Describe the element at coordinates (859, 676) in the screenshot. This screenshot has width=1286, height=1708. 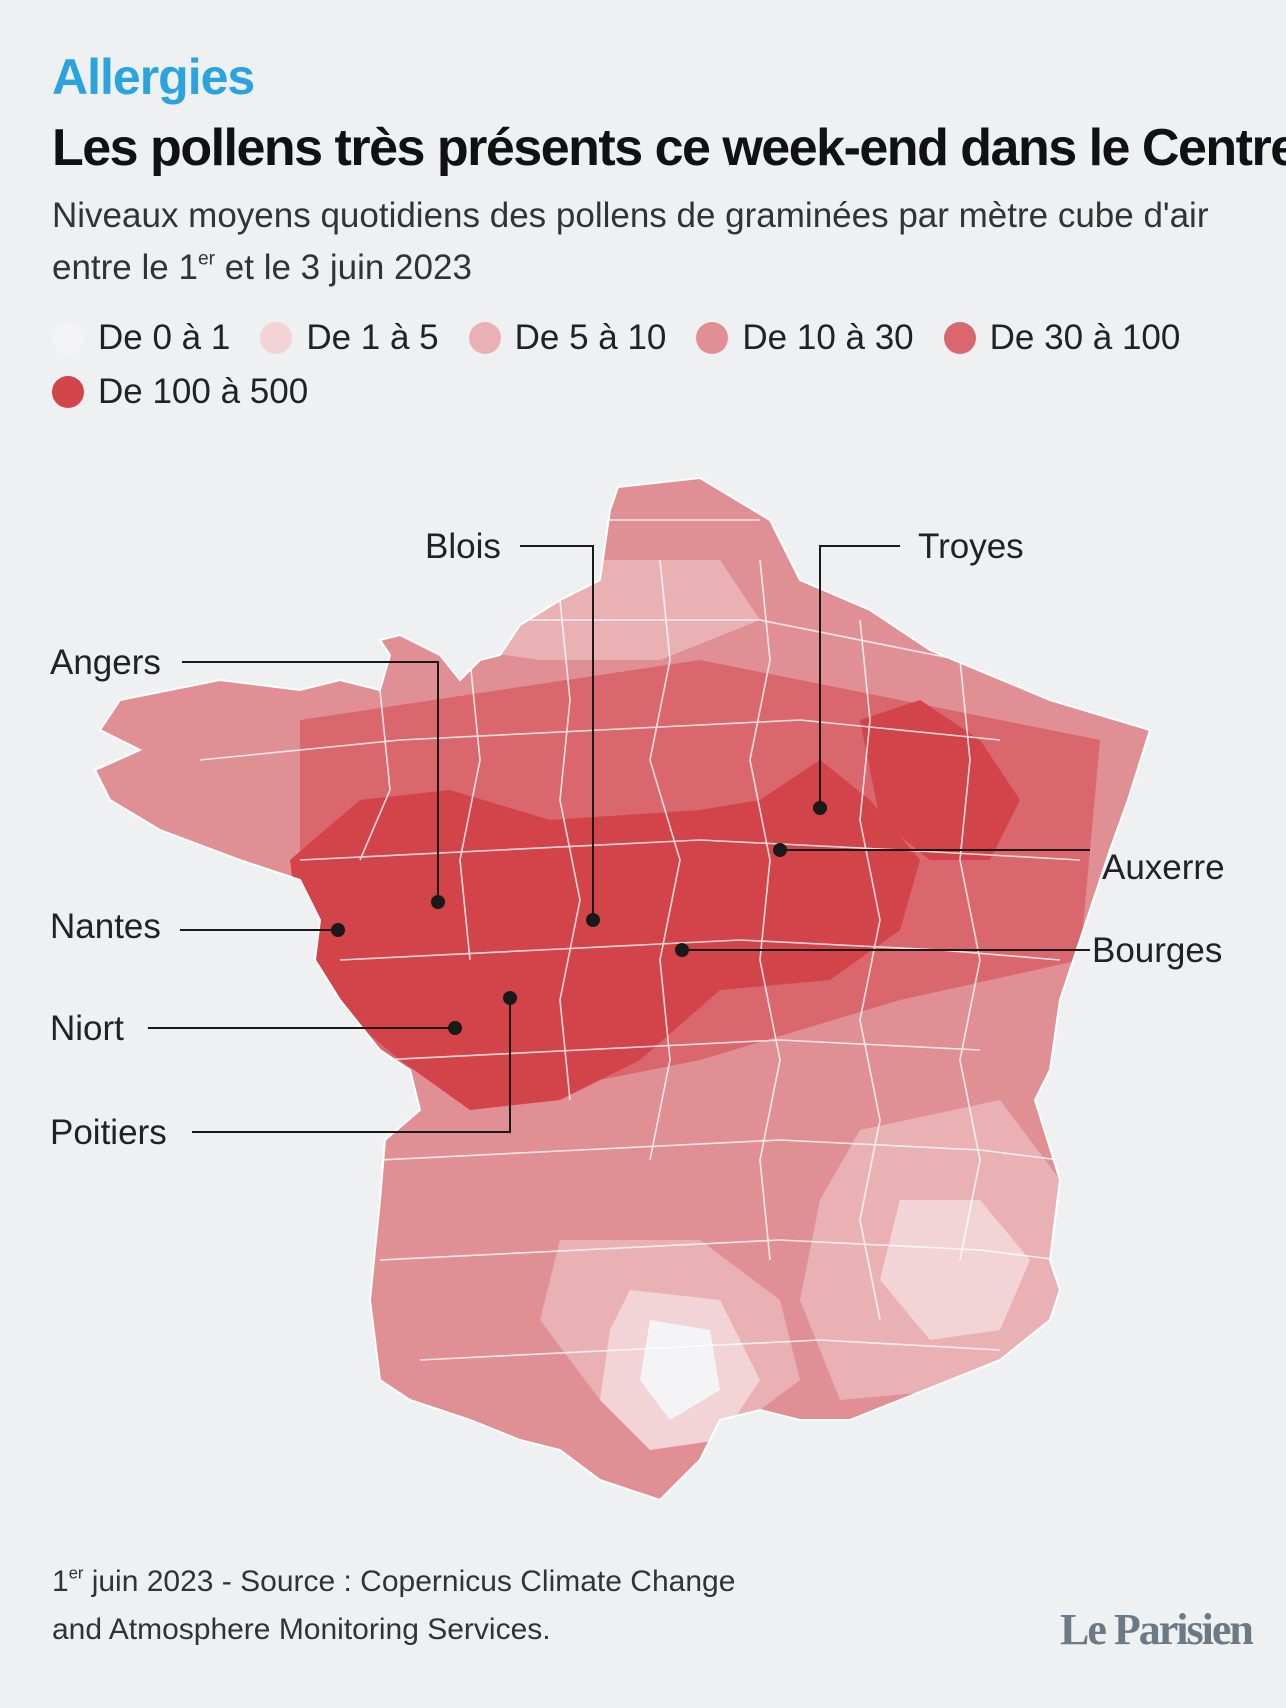
I see `leader-troyes` at that location.